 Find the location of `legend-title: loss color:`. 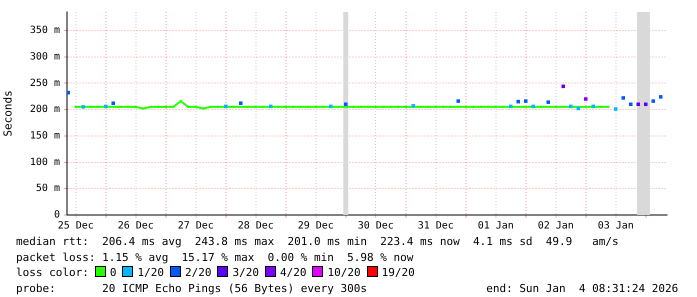

legend-title: loss color: is located at coordinates (52, 272).